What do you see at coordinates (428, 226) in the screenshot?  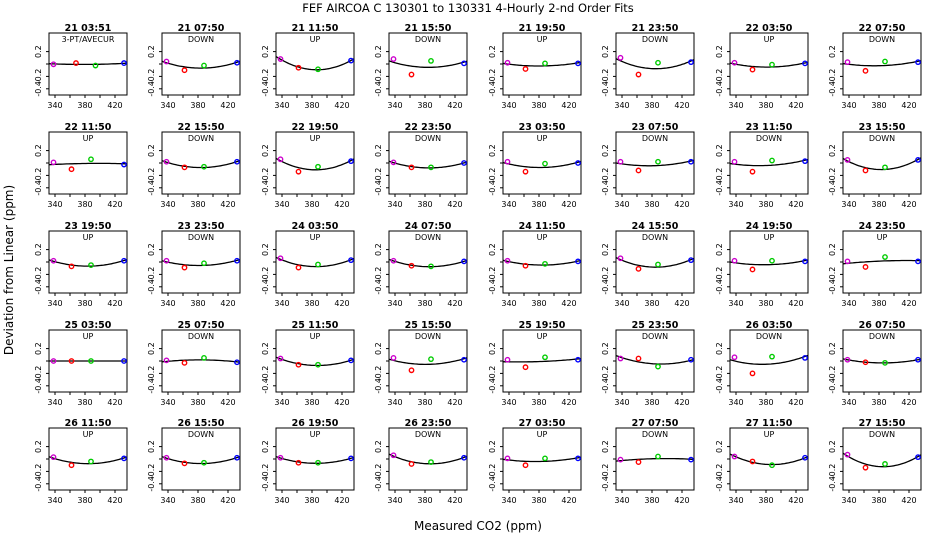 I see `panel-title: 24 07:50` at bounding box center [428, 226].